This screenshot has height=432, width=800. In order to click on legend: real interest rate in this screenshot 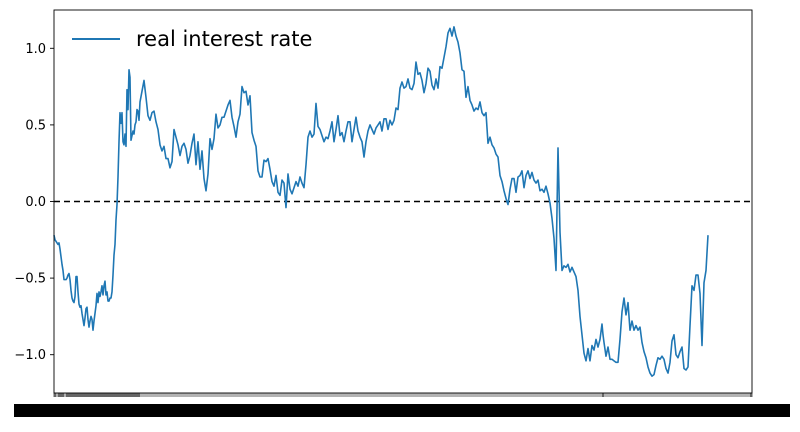, I will do `click(192, 39)`.